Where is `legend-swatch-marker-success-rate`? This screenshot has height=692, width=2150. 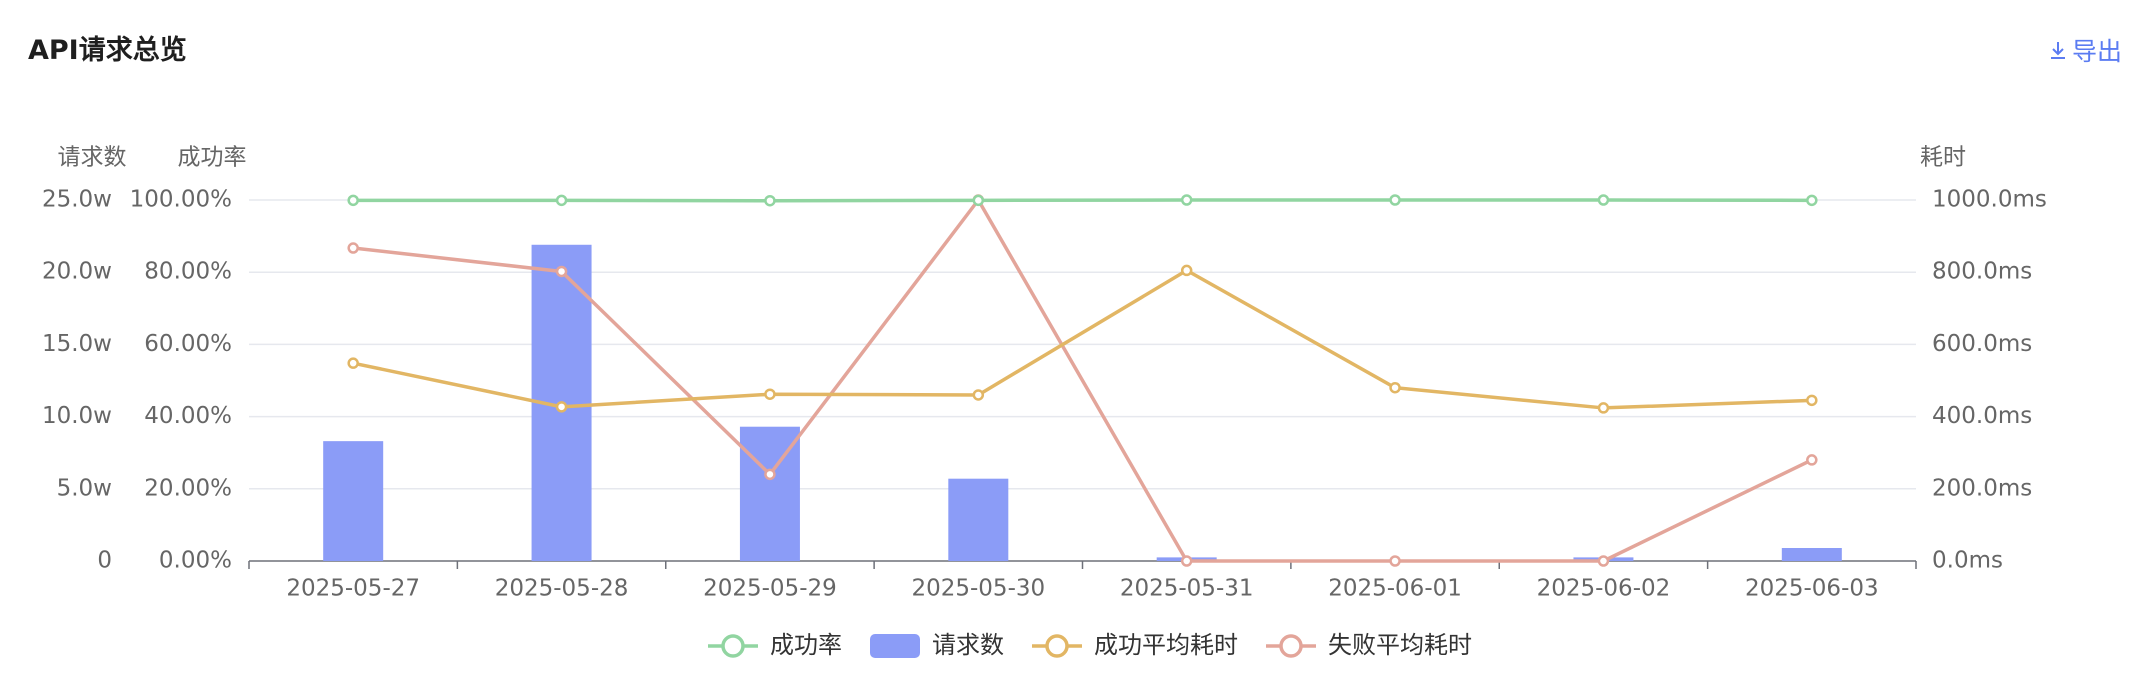 legend-swatch-marker-success-rate is located at coordinates (733, 646).